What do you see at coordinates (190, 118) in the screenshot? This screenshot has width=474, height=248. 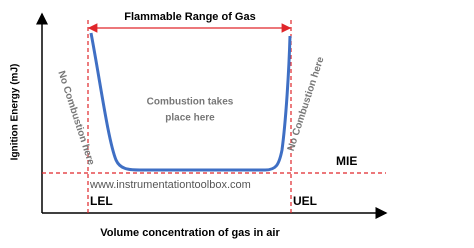 I see `center-region-label: place here` at bounding box center [190, 118].